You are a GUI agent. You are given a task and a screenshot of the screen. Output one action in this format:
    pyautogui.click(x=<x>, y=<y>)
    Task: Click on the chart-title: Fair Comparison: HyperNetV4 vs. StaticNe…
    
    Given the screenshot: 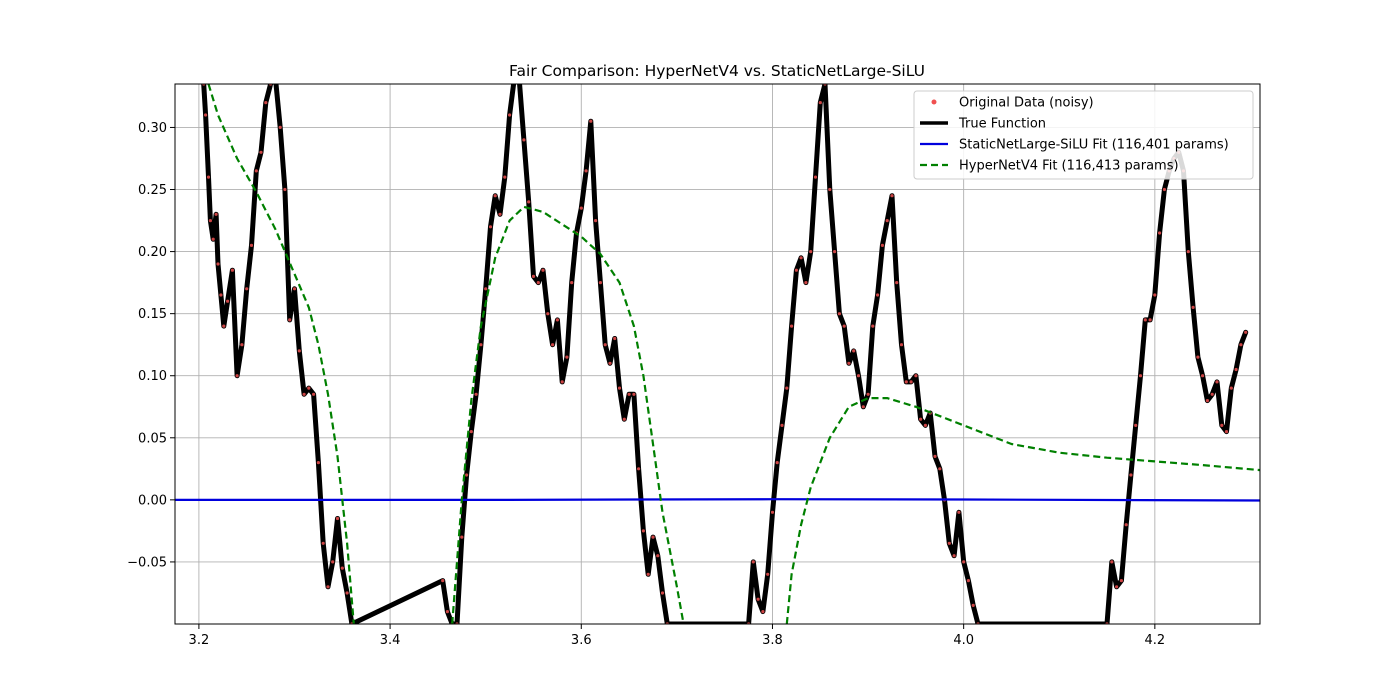 What is the action you would take?
    pyautogui.click(x=717, y=71)
    